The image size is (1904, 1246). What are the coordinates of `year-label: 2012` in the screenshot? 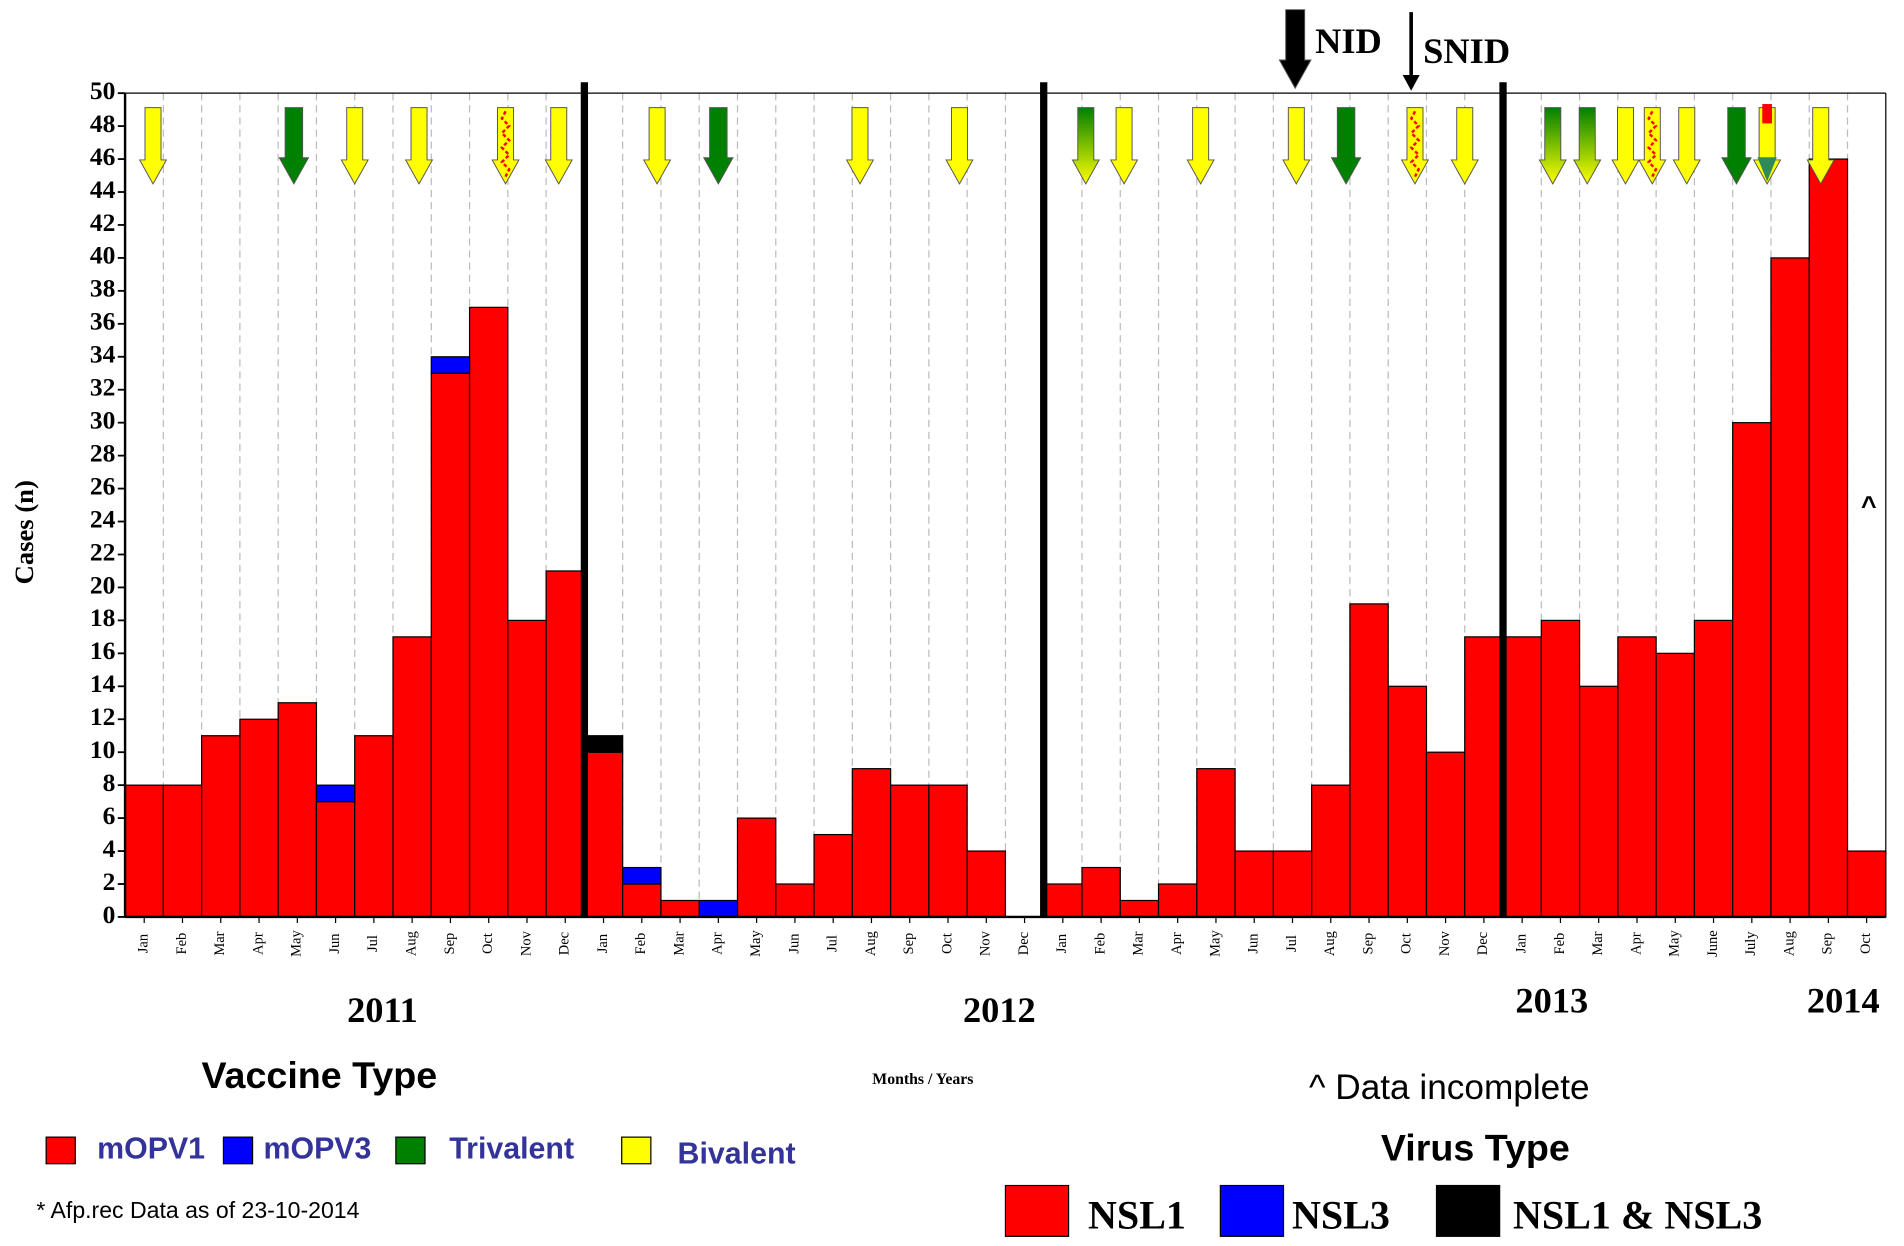 It's located at (999, 1010).